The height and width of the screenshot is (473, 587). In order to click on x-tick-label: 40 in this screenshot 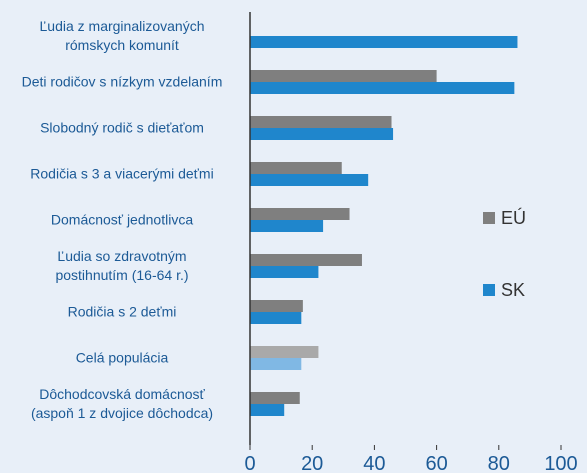, I will do `click(374, 463)`.